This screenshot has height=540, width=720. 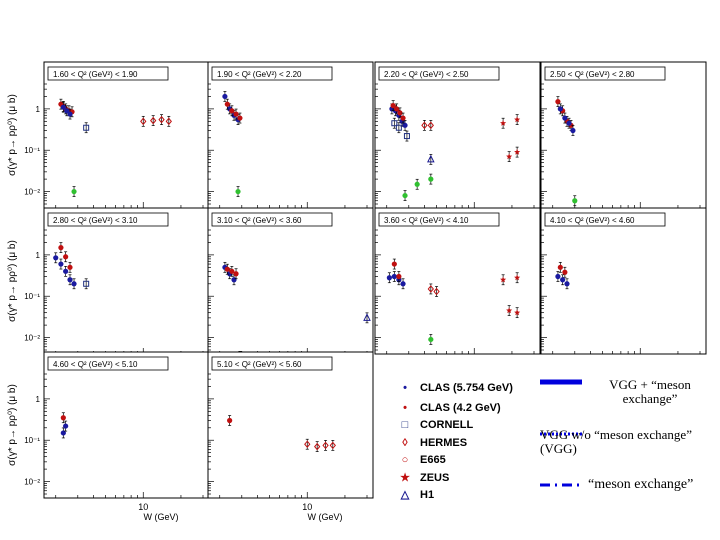 I want to click on panel-label: 4.10 < Q² (GeV²) < 4.60, so click(x=592, y=220).